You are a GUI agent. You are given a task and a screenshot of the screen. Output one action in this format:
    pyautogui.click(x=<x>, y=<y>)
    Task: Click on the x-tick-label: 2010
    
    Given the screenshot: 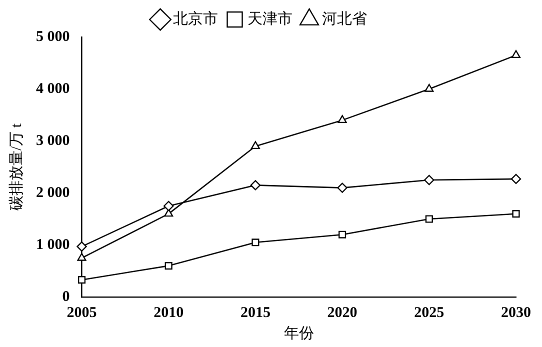 What is the action you would take?
    pyautogui.click(x=169, y=312)
    